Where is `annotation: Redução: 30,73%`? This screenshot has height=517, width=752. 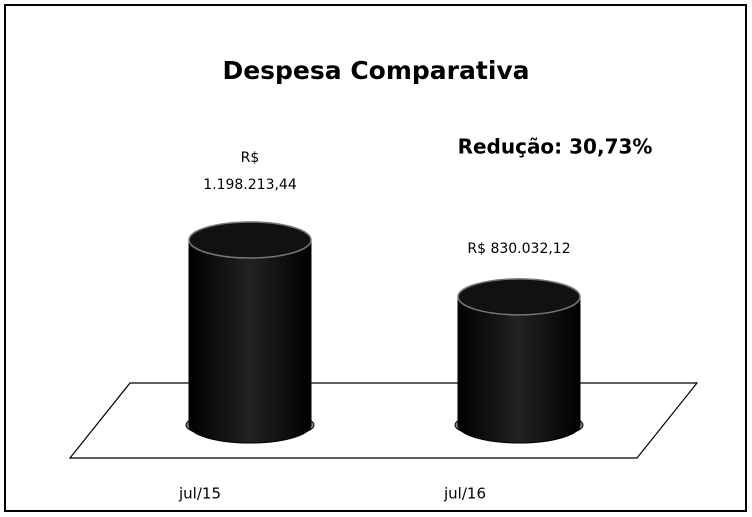
annotation: Redução: 30,73% is located at coordinates (555, 147).